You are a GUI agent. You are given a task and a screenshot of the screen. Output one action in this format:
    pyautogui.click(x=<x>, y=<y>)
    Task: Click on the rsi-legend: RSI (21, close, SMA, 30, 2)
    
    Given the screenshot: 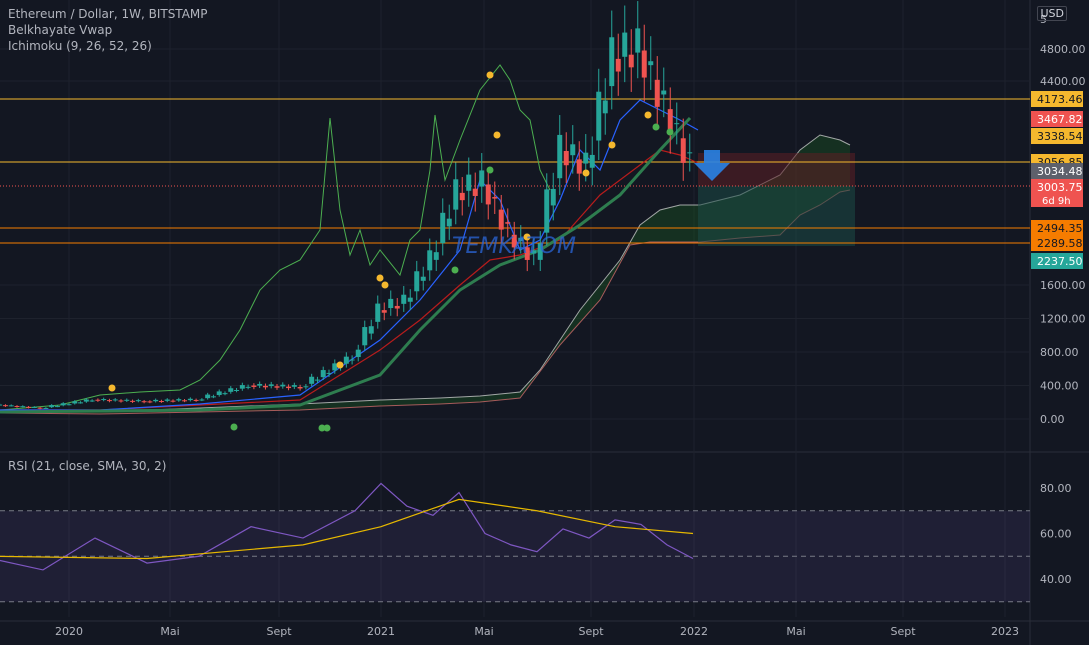 What is the action you would take?
    pyautogui.click(x=87, y=466)
    